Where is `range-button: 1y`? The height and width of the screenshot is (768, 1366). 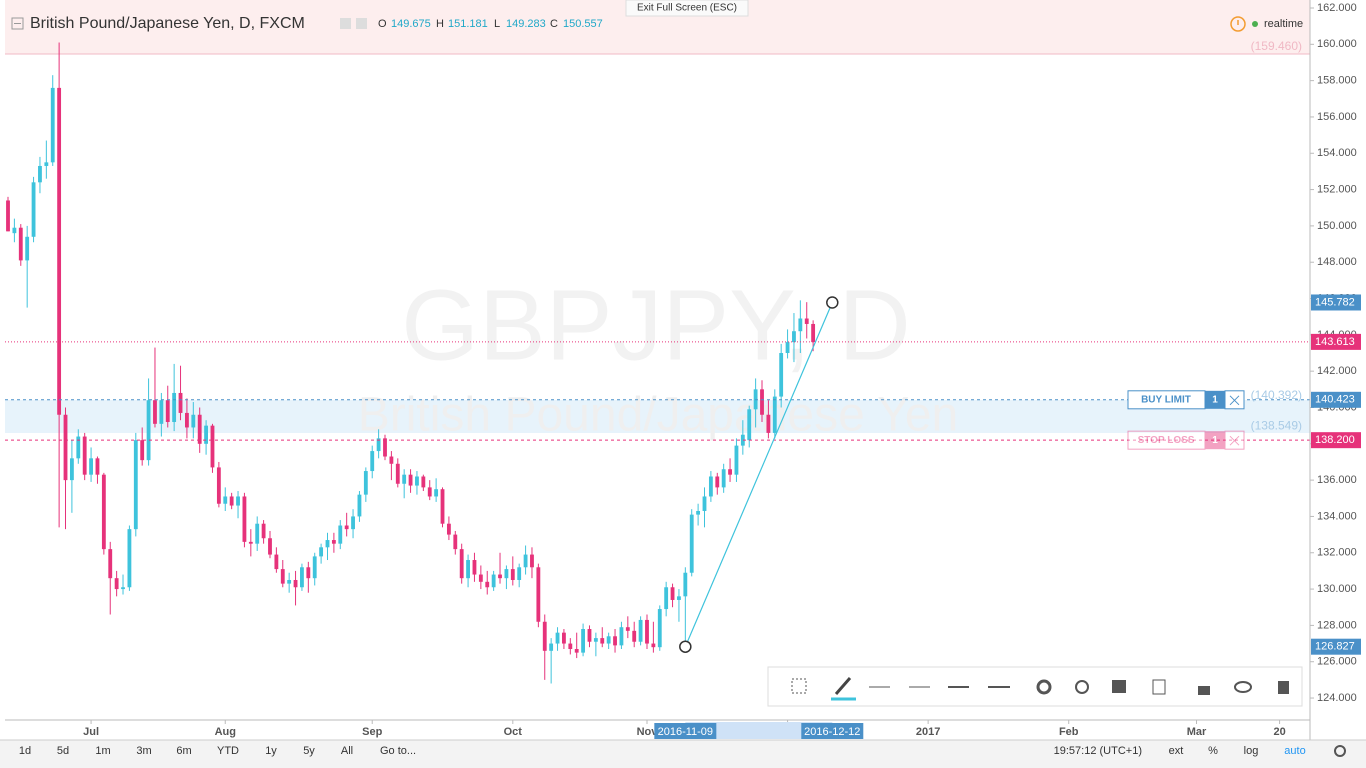
range-button: 1y is located at coordinates (271, 751).